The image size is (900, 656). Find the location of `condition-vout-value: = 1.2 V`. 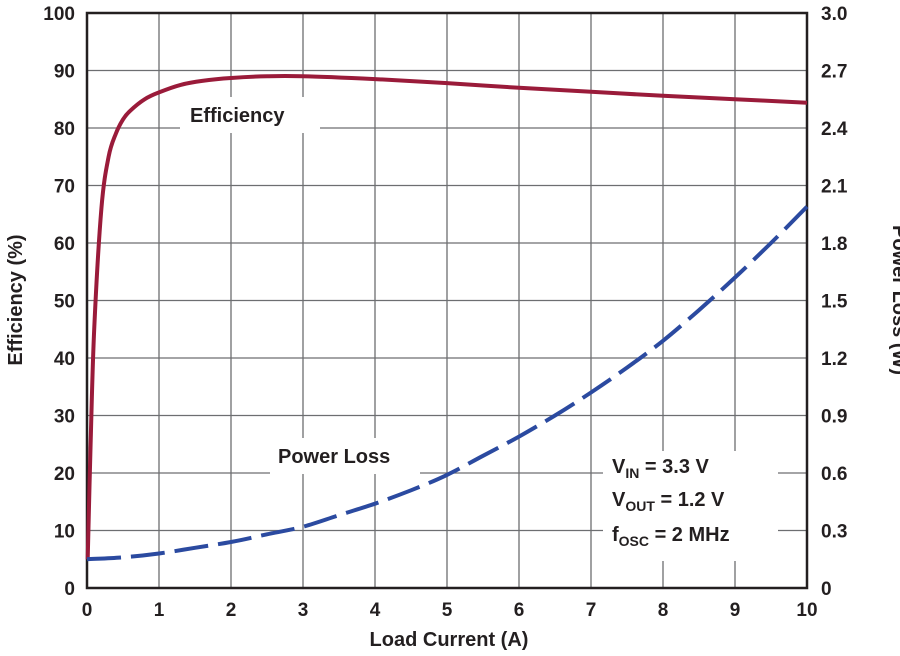

condition-vout-value: = 1.2 V is located at coordinates (690, 500).